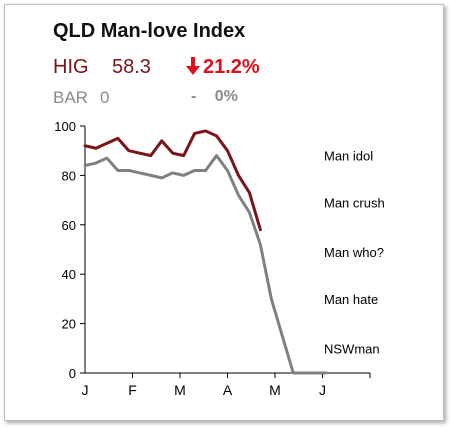 This screenshot has width=450, height=427. I want to click on x-tick-label: A, so click(228, 390).